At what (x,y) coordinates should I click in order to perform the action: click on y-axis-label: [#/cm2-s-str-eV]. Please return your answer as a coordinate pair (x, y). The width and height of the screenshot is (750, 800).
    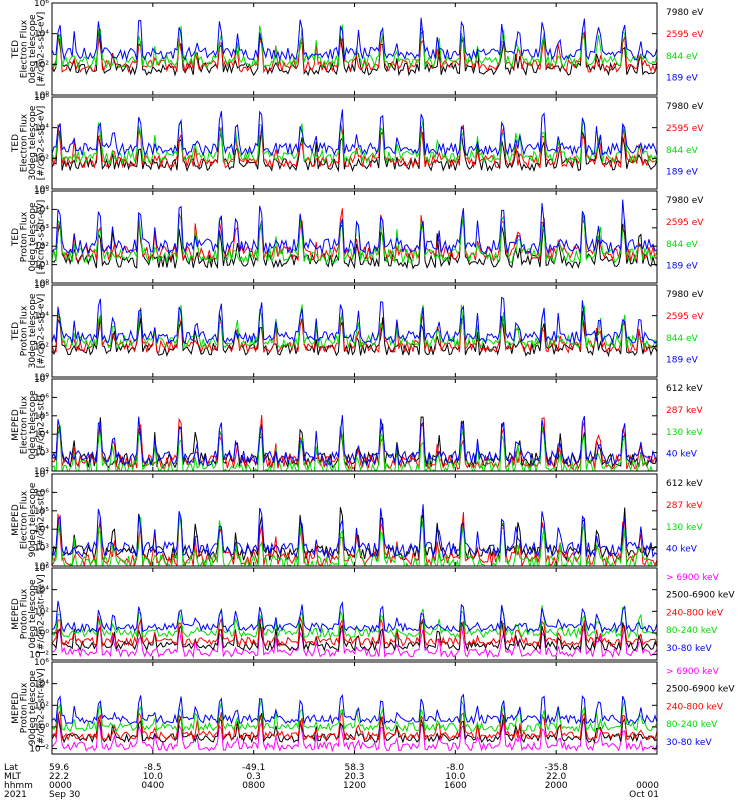
    Looking at the image, I should click on (42, 237).